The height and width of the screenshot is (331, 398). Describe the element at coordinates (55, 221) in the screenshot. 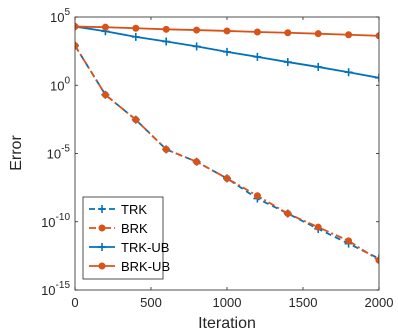

I see `y-tick-label-1: 10⁻¹⁰` at that location.